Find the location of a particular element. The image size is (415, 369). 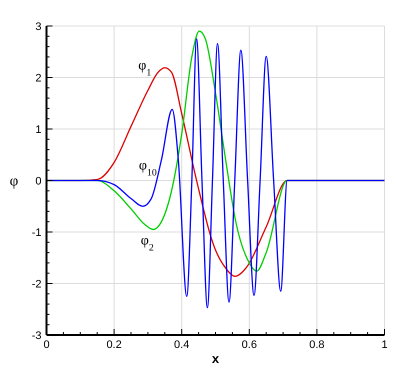

y-axis-title: φ is located at coordinates (14, 182).